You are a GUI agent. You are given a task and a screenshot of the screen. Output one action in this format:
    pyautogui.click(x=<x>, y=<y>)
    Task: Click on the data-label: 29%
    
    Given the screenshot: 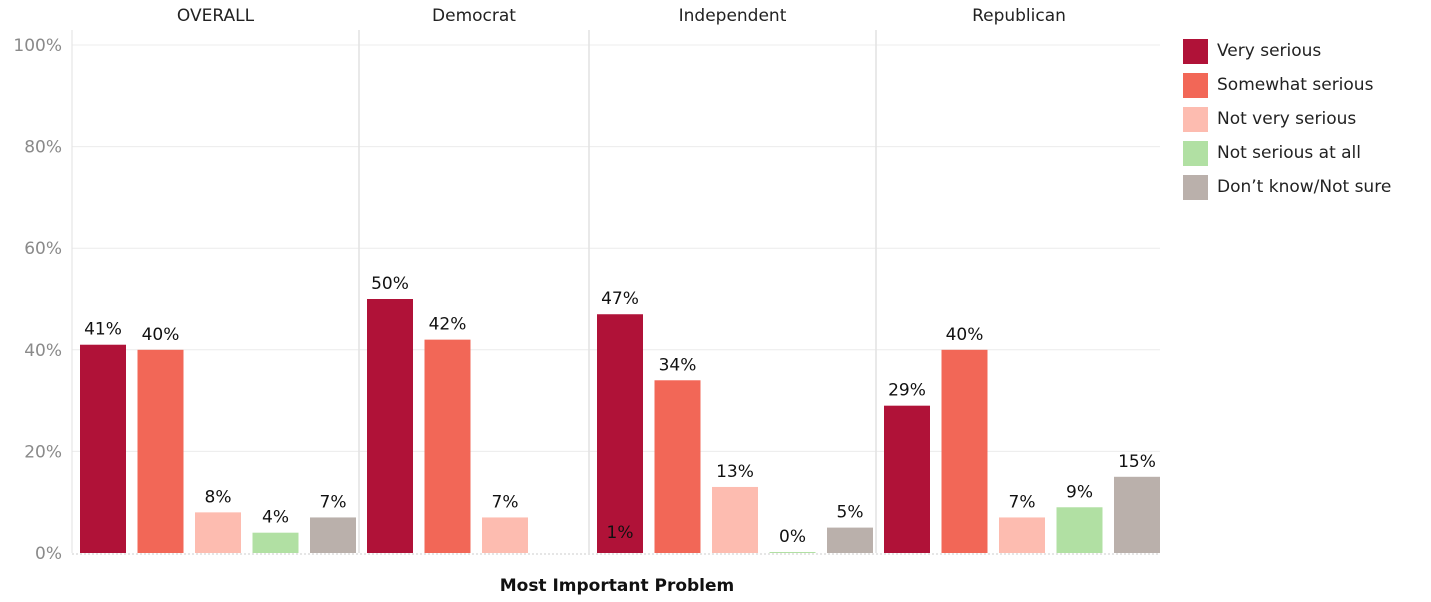 What is the action you would take?
    pyautogui.click(x=907, y=391)
    